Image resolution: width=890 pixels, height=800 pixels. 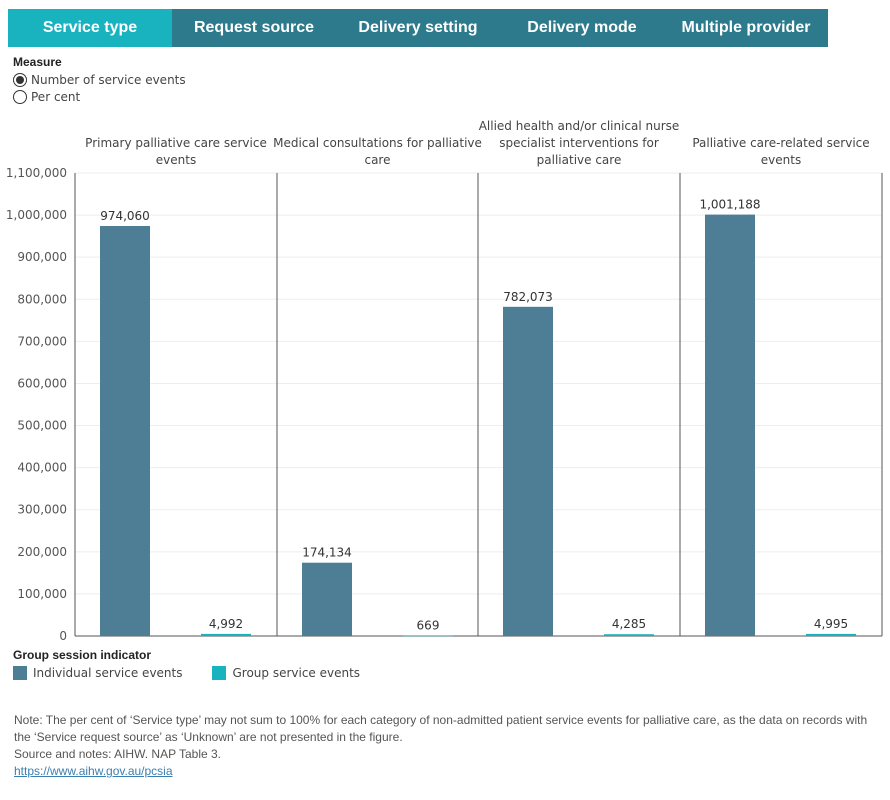 I want to click on source-link: https://www.aihw.gov.au/pcsia, so click(x=93, y=771).